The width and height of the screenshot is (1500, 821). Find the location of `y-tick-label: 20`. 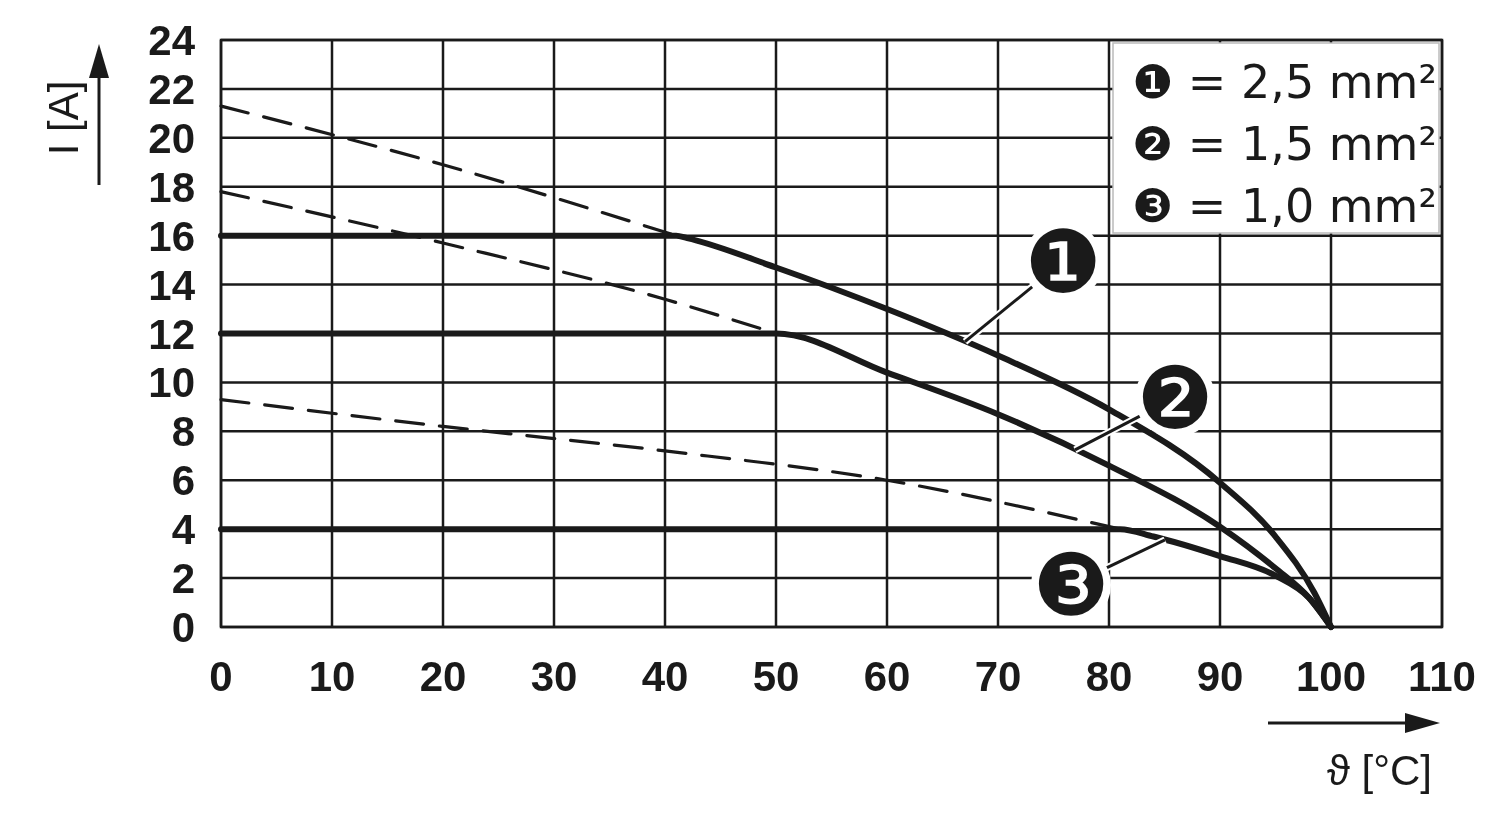

y-tick-label: 20 is located at coordinates (171, 138).